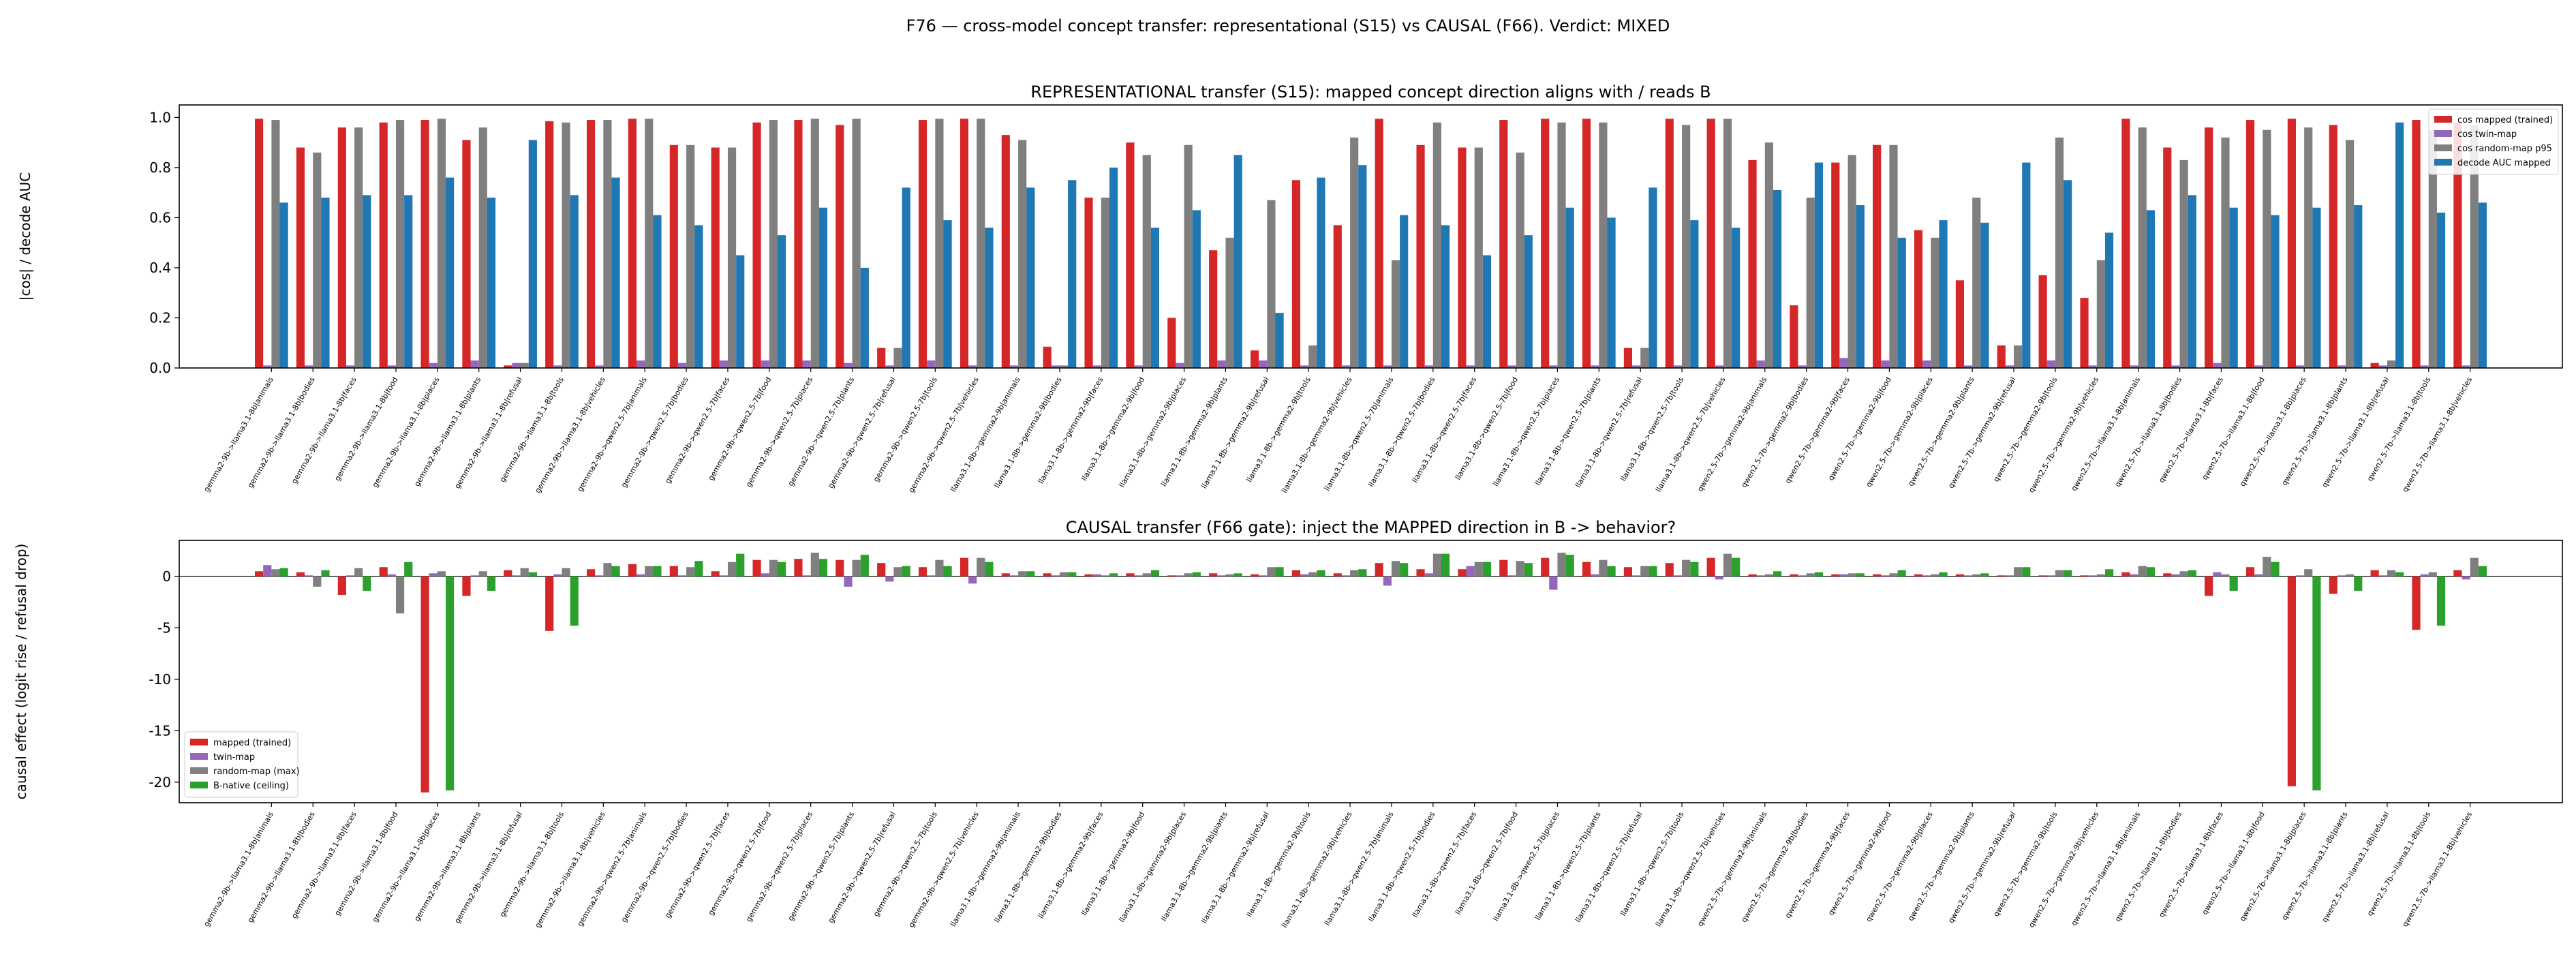 This screenshot has height=954, width=2576. I want to click on legend-box, so click(241, 764).